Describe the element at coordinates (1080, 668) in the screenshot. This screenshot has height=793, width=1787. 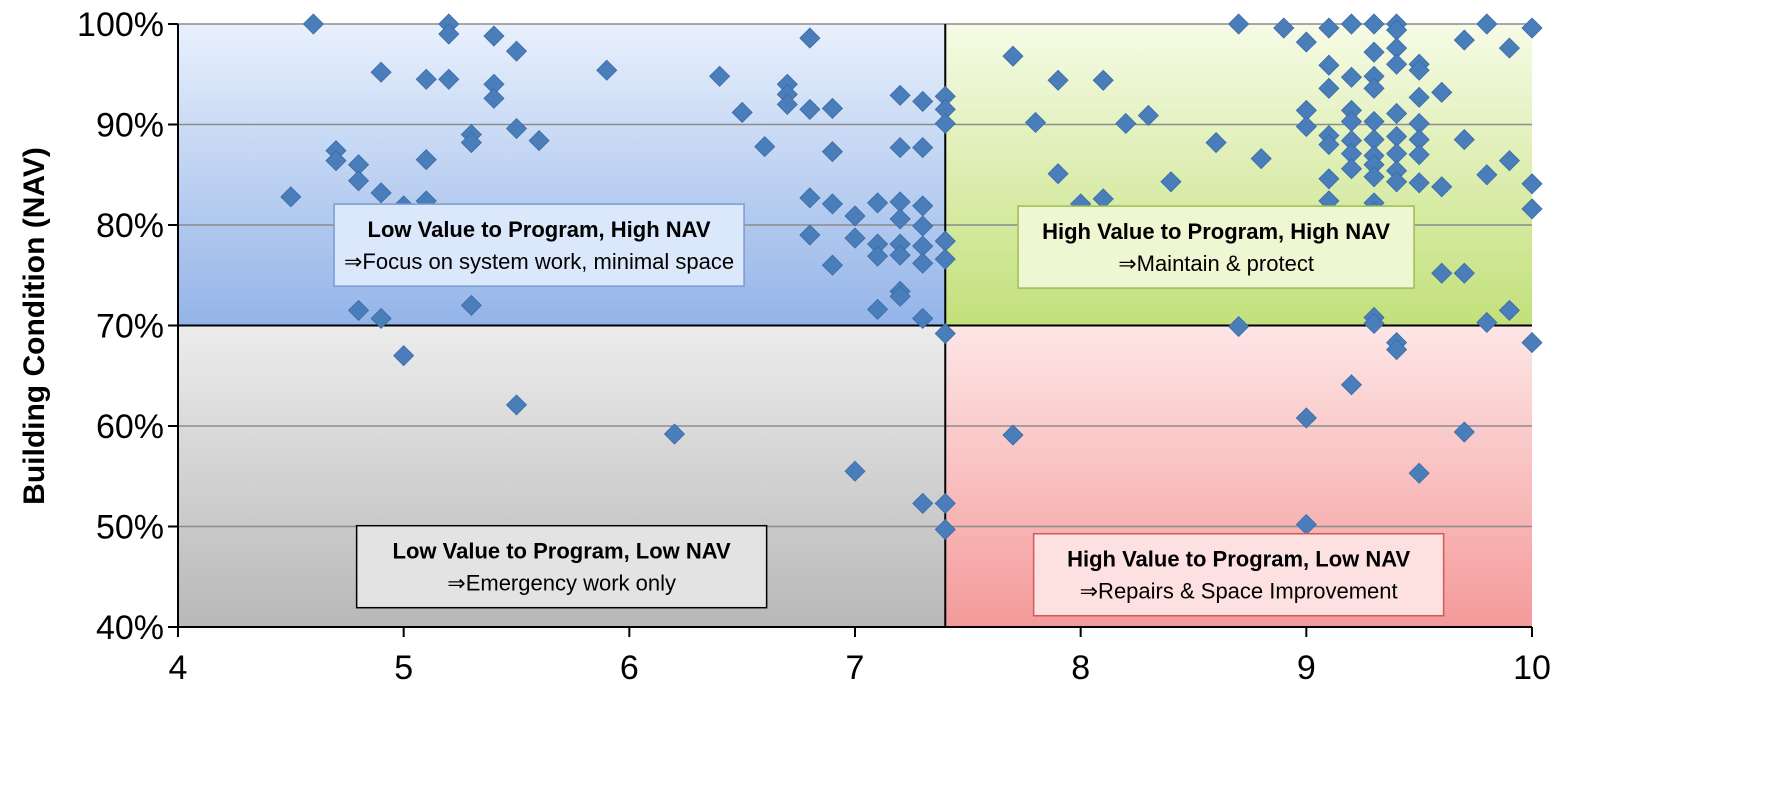
I see `x-tick-label: 8` at that location.